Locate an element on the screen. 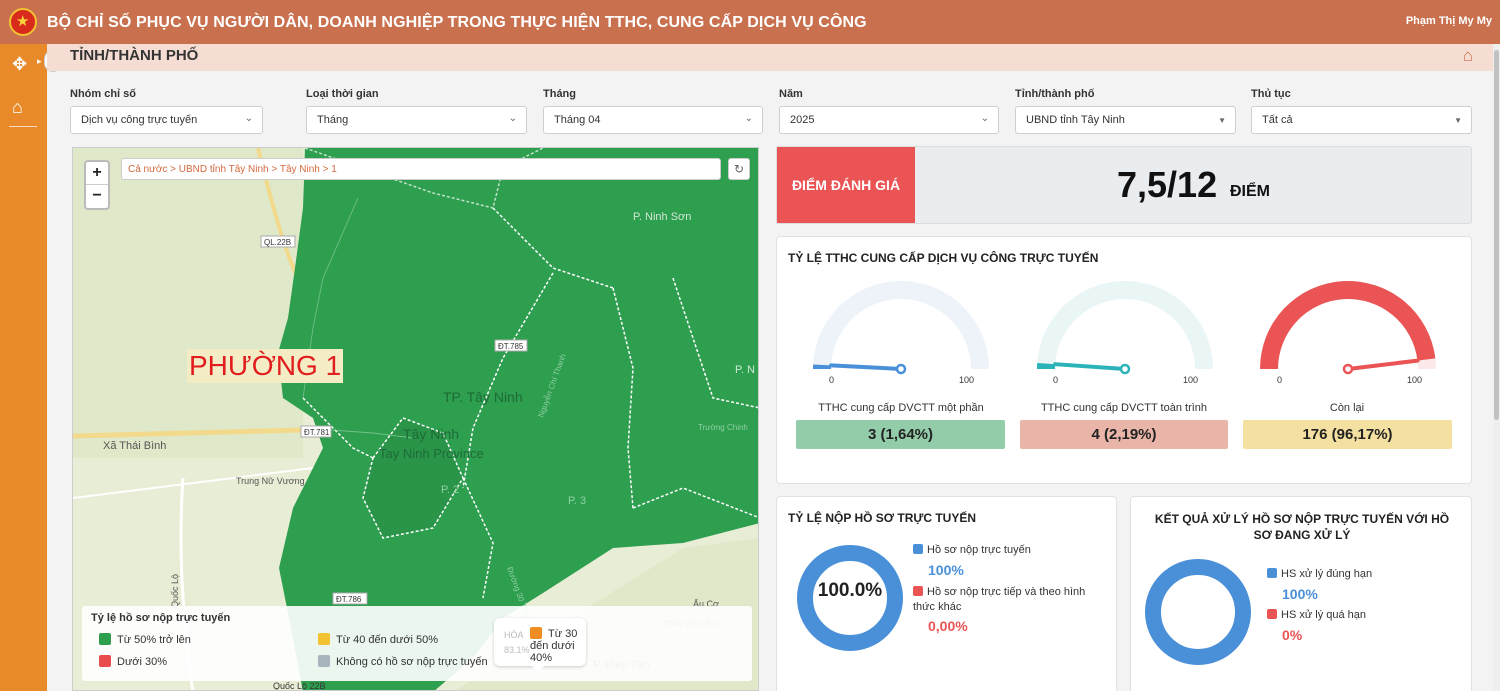 The height and width of the screenshot is (691, 1500). year-select: 2025 ⌄ is located at coordinates (889, 120).